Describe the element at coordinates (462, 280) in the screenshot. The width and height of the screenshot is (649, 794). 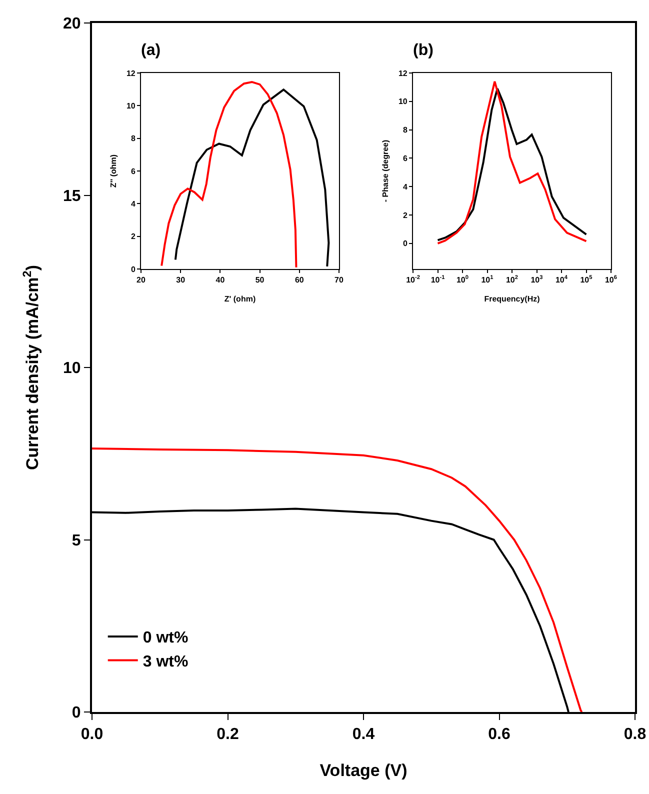
I see `x-tick-label: 10$^{0}$` at that location.